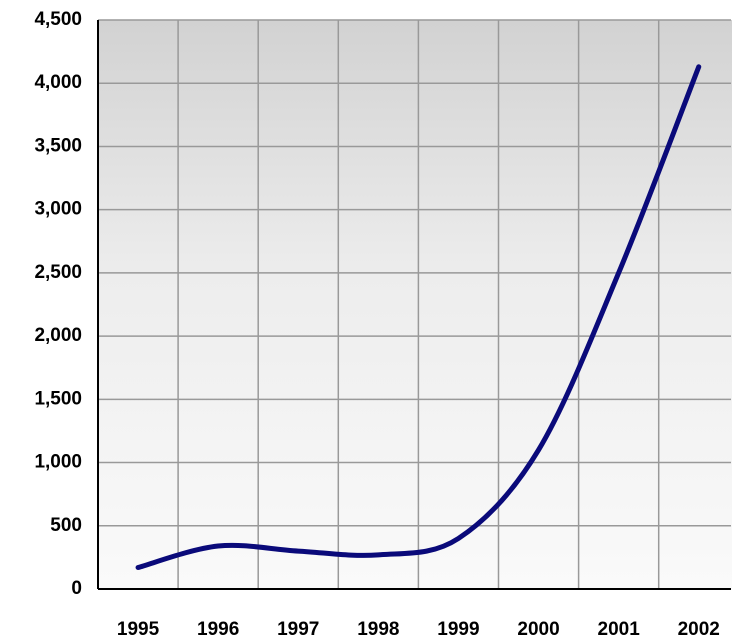 This screenshot has width=732, height=639. Describe the element at coordinates (458, 629) in the screenshot. I see `x-tick-label: 1999` at that location.